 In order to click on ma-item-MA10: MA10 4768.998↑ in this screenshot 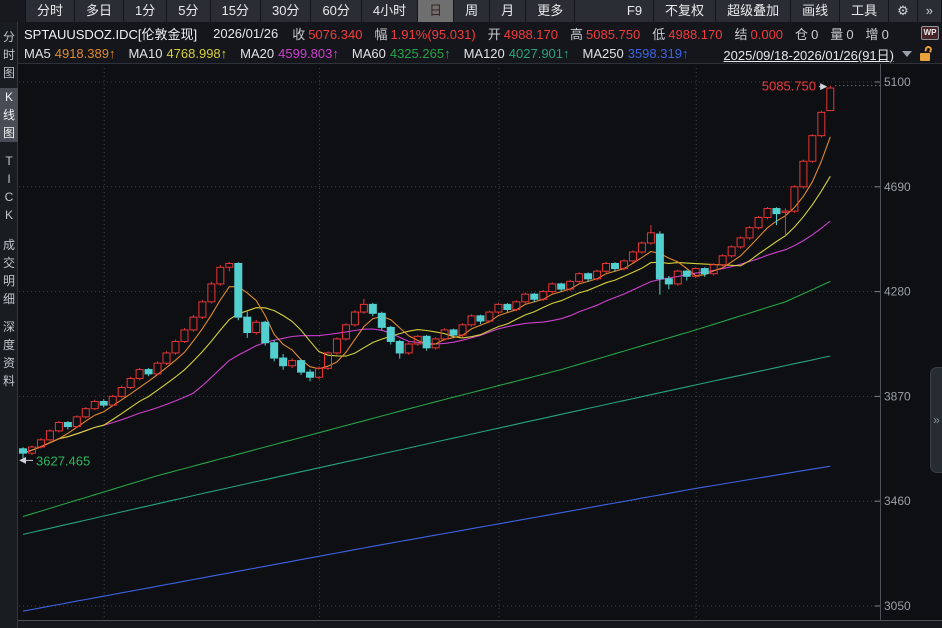, I will do `click(177, 53)`.